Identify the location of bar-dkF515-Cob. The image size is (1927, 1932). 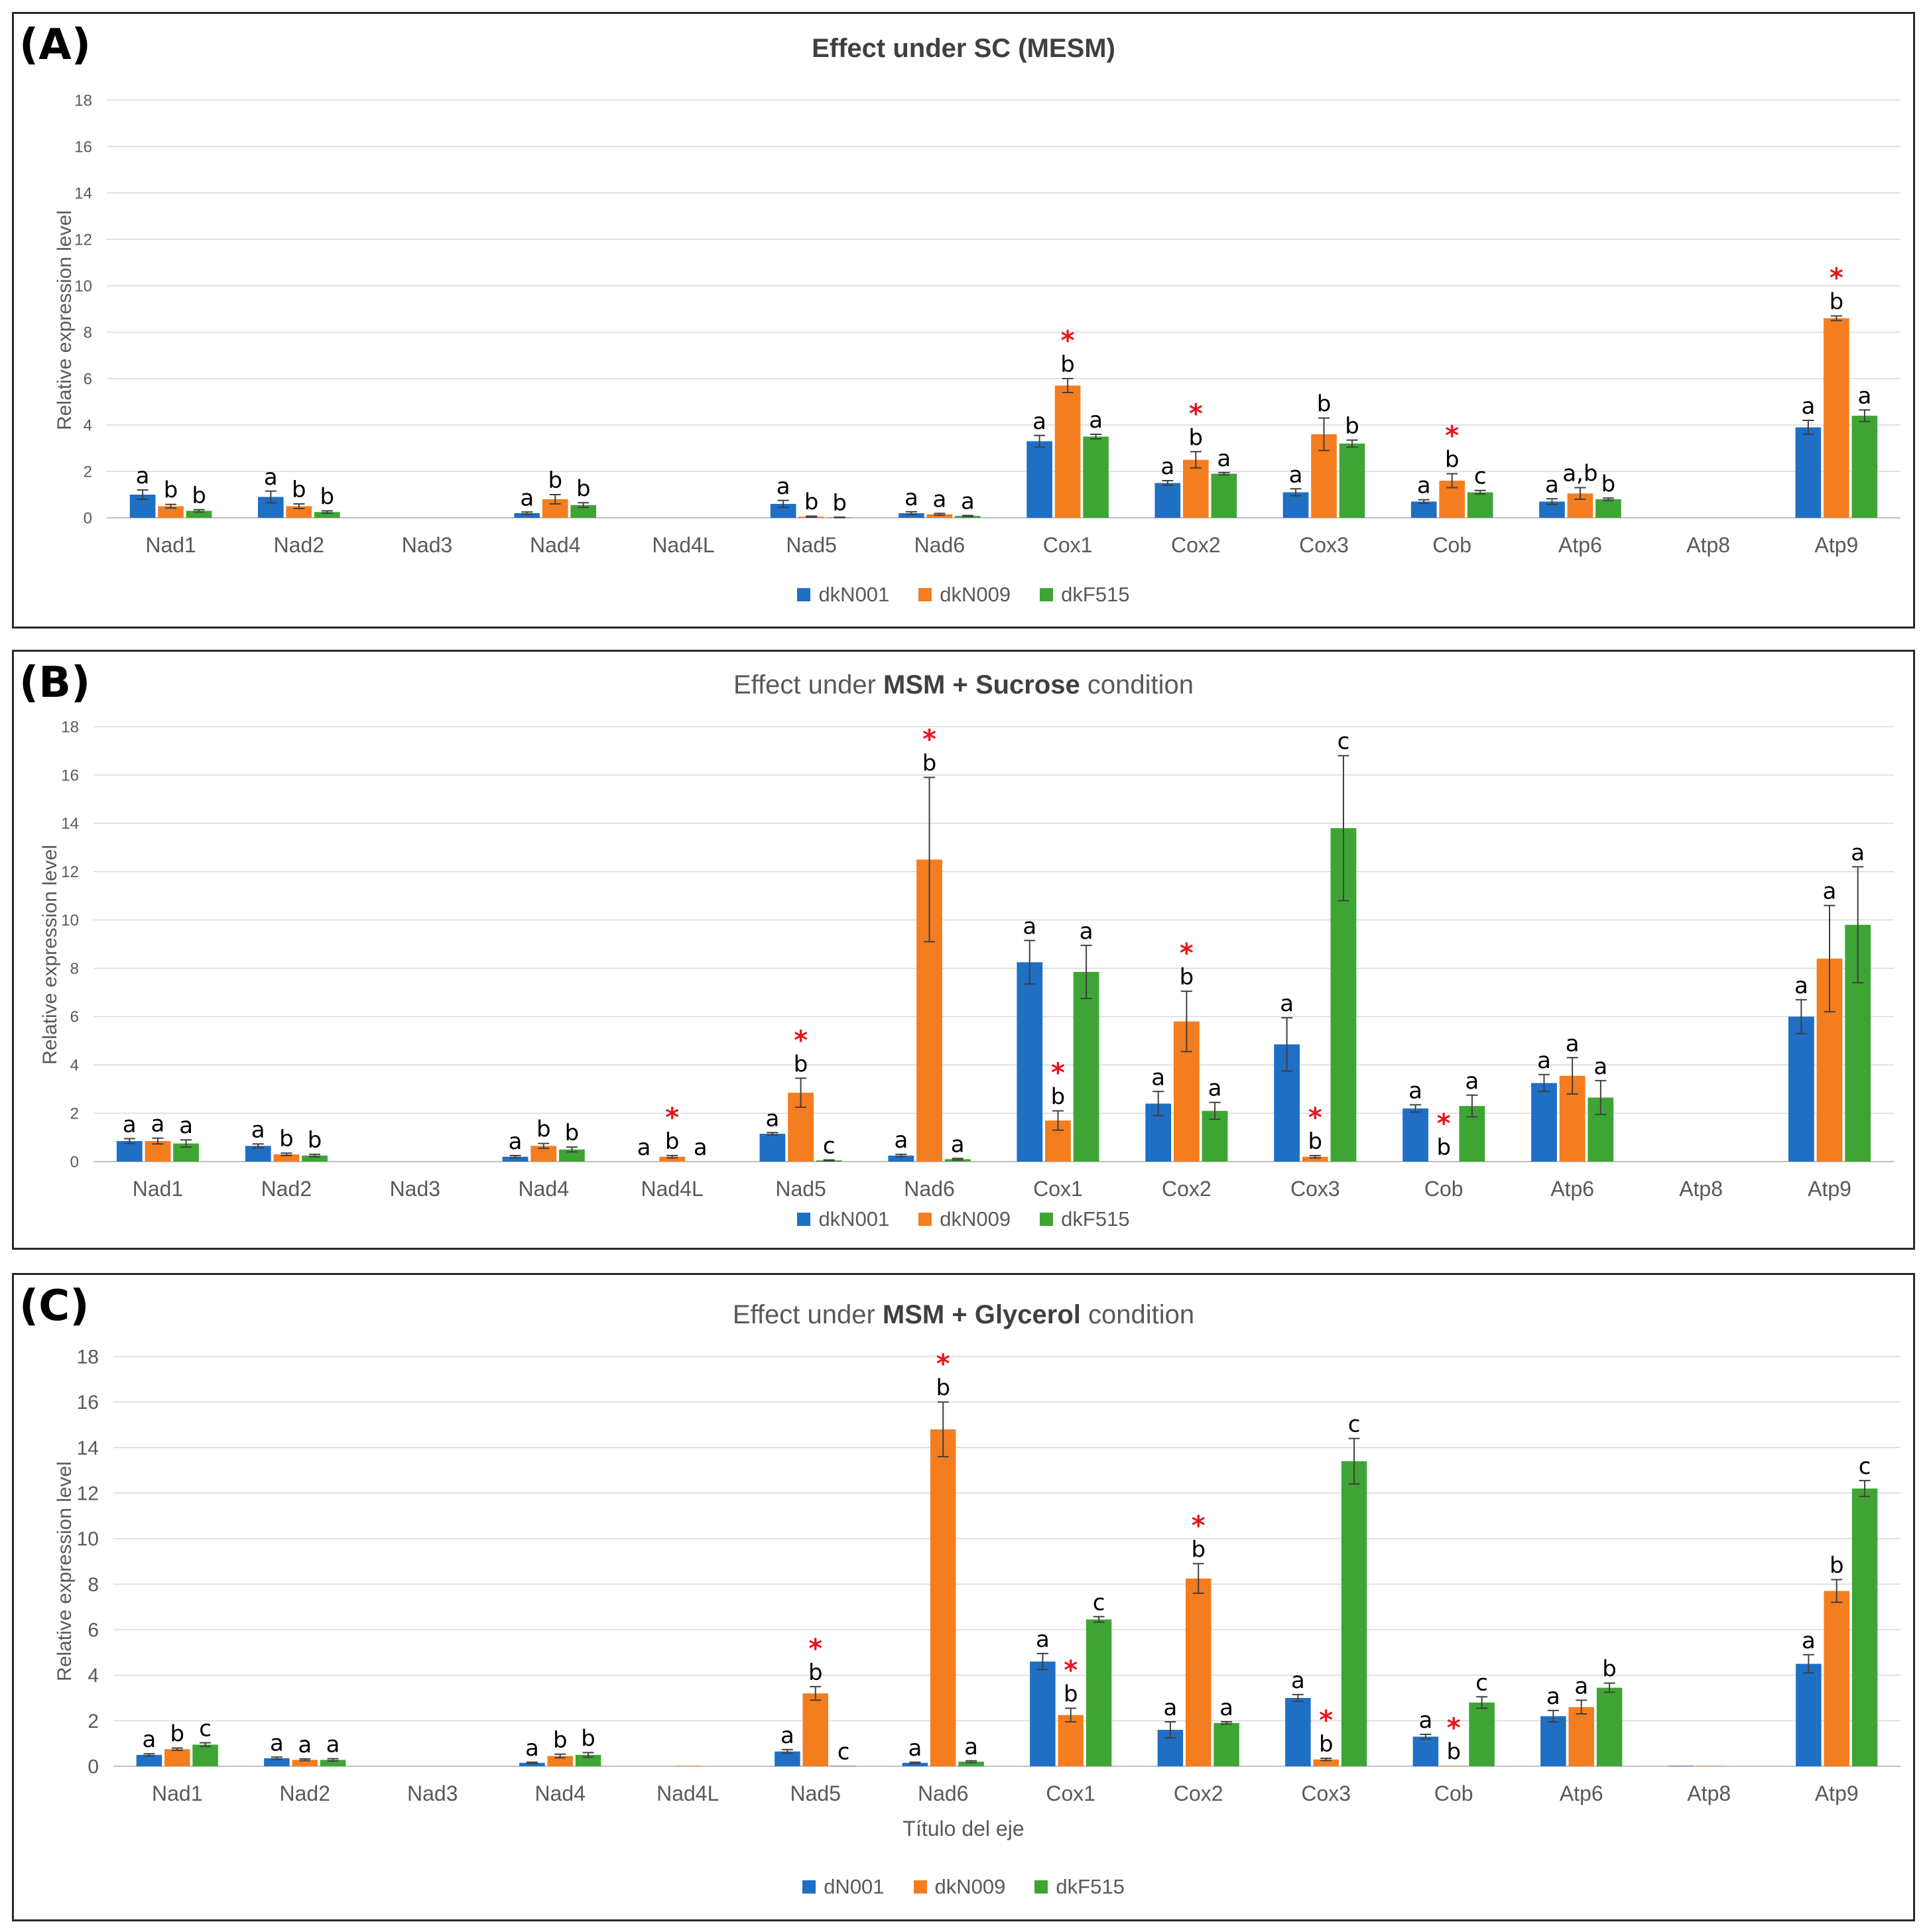
(1482, 1734).